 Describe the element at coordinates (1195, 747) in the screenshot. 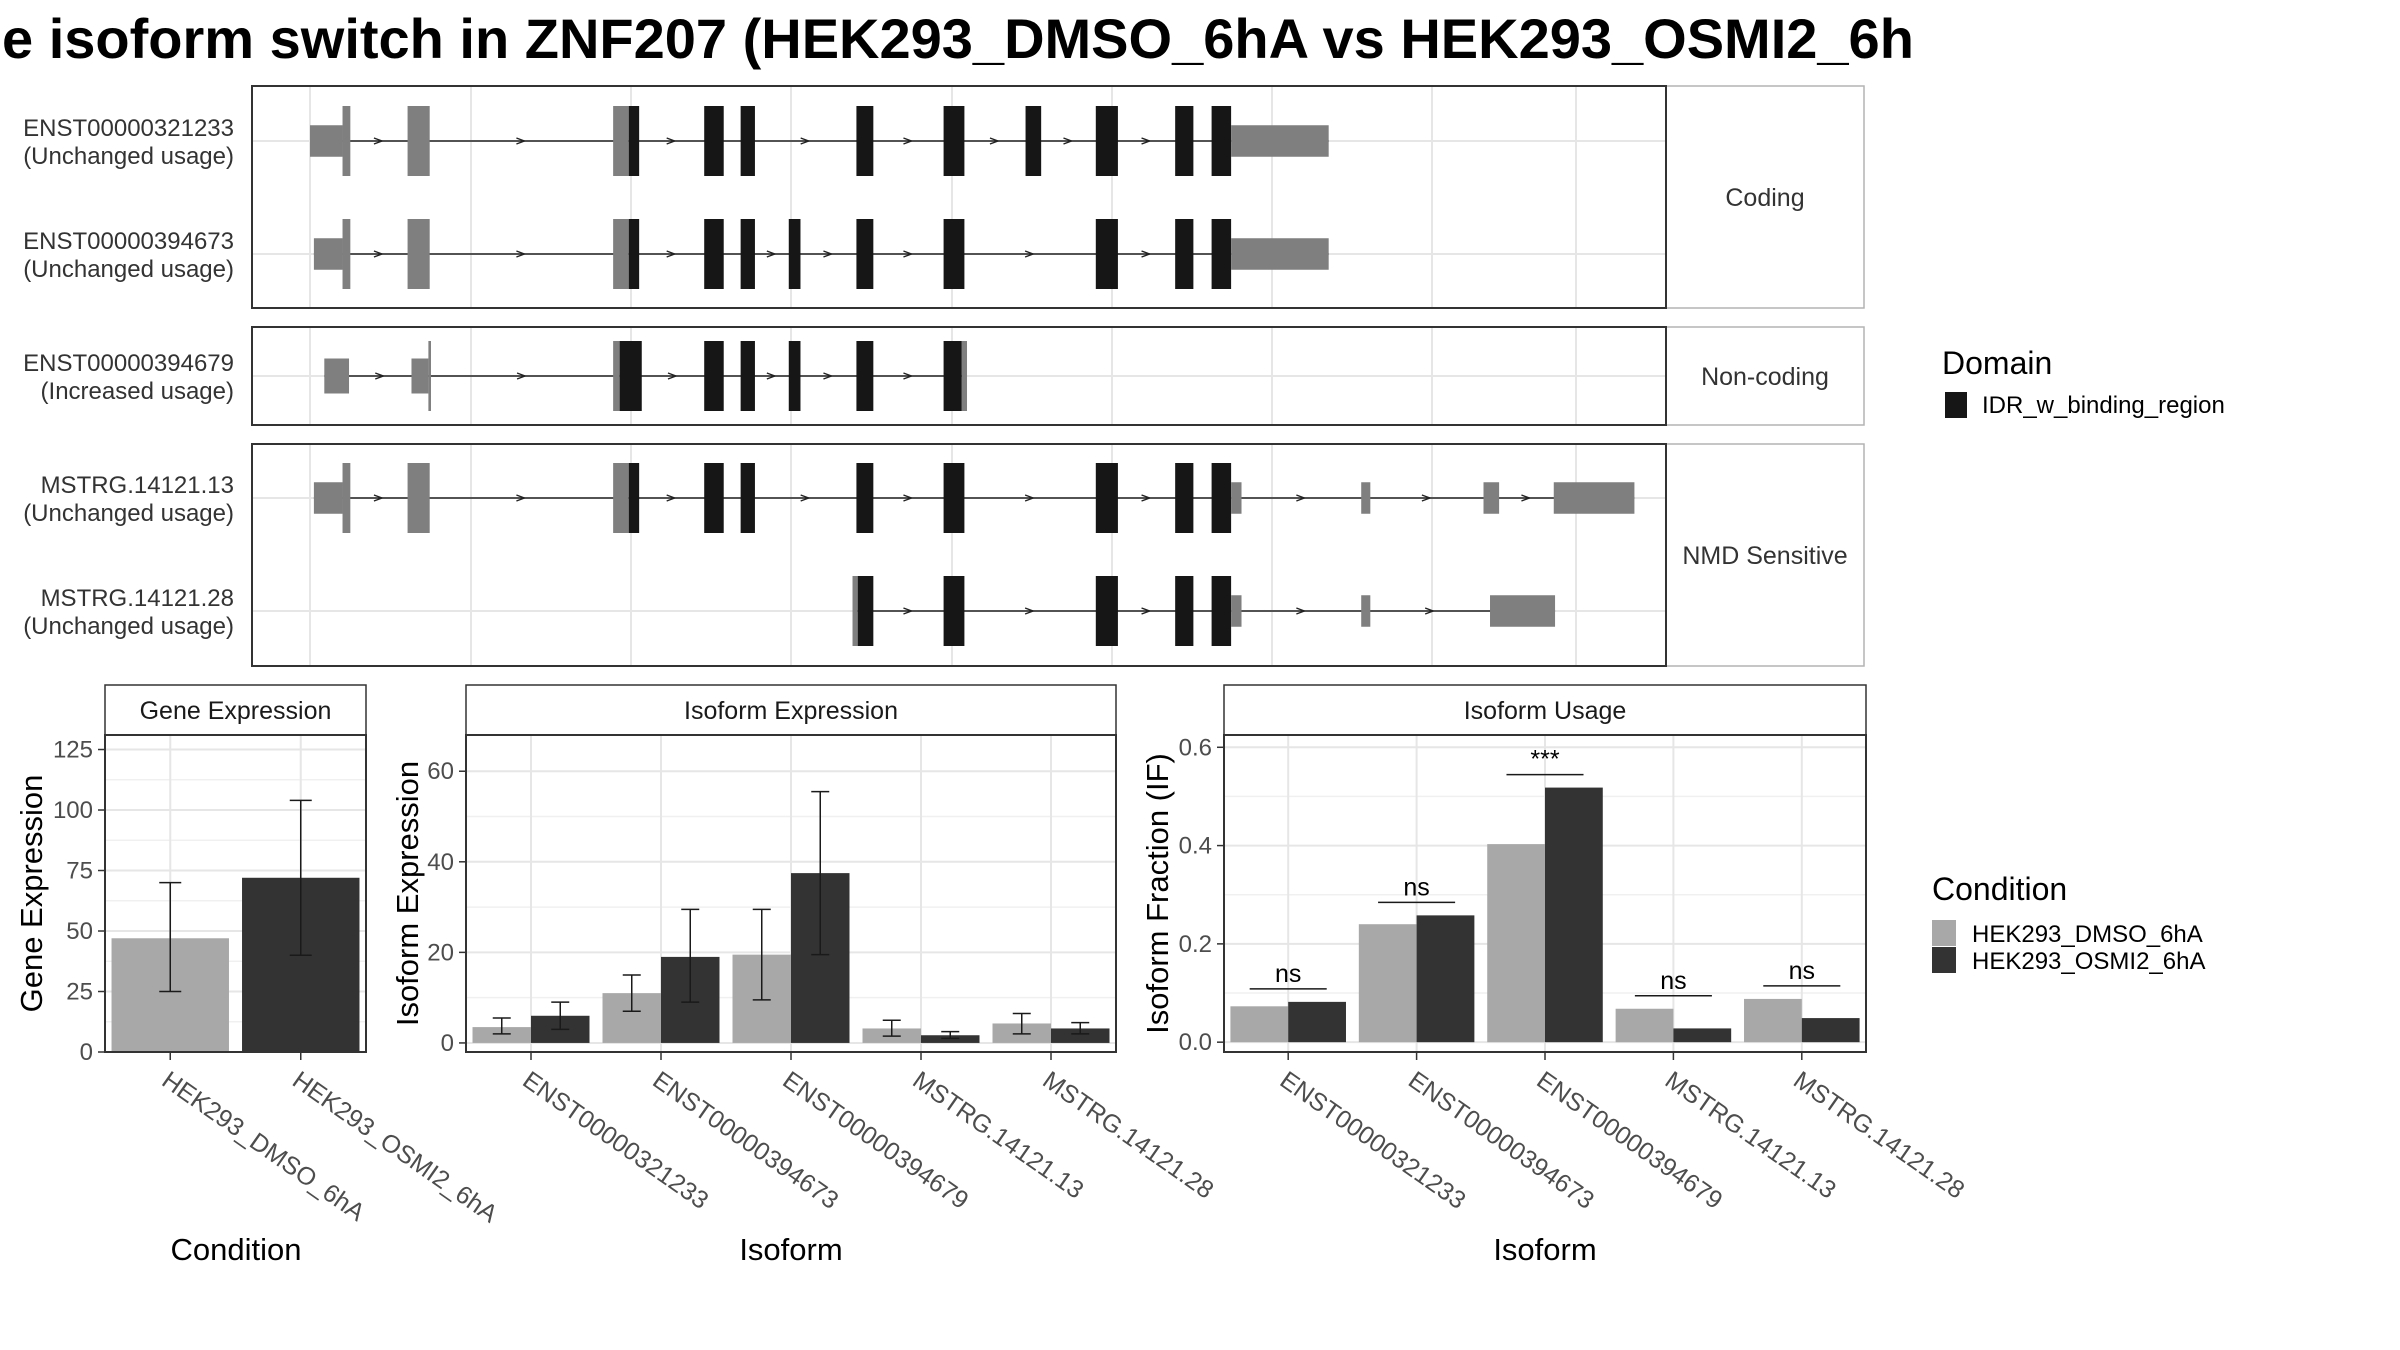

I see `y-tick-label: 0.6` at that location.